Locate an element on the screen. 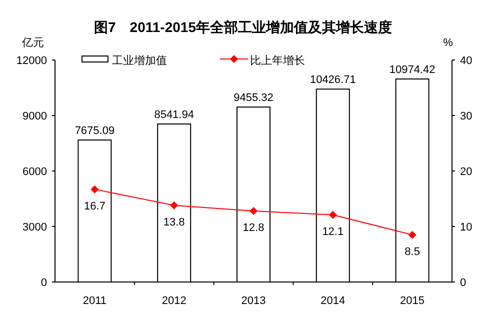  y2-tick-label: 20 is located at coordinates (466, 172).